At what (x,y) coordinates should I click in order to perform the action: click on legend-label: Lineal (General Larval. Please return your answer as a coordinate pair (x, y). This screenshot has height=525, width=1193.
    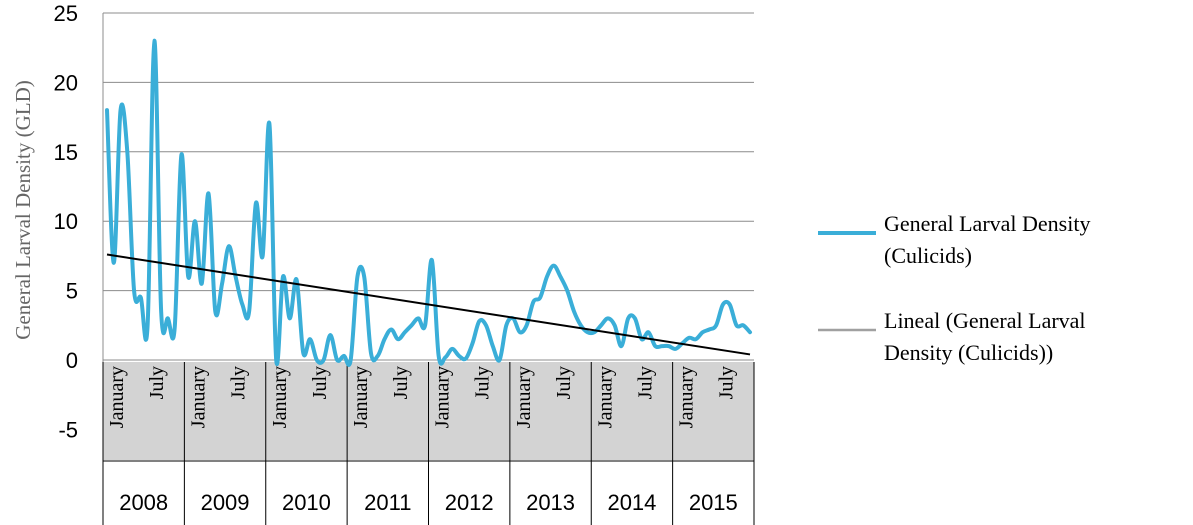
    Looking at the image, I should click on (985, 320).